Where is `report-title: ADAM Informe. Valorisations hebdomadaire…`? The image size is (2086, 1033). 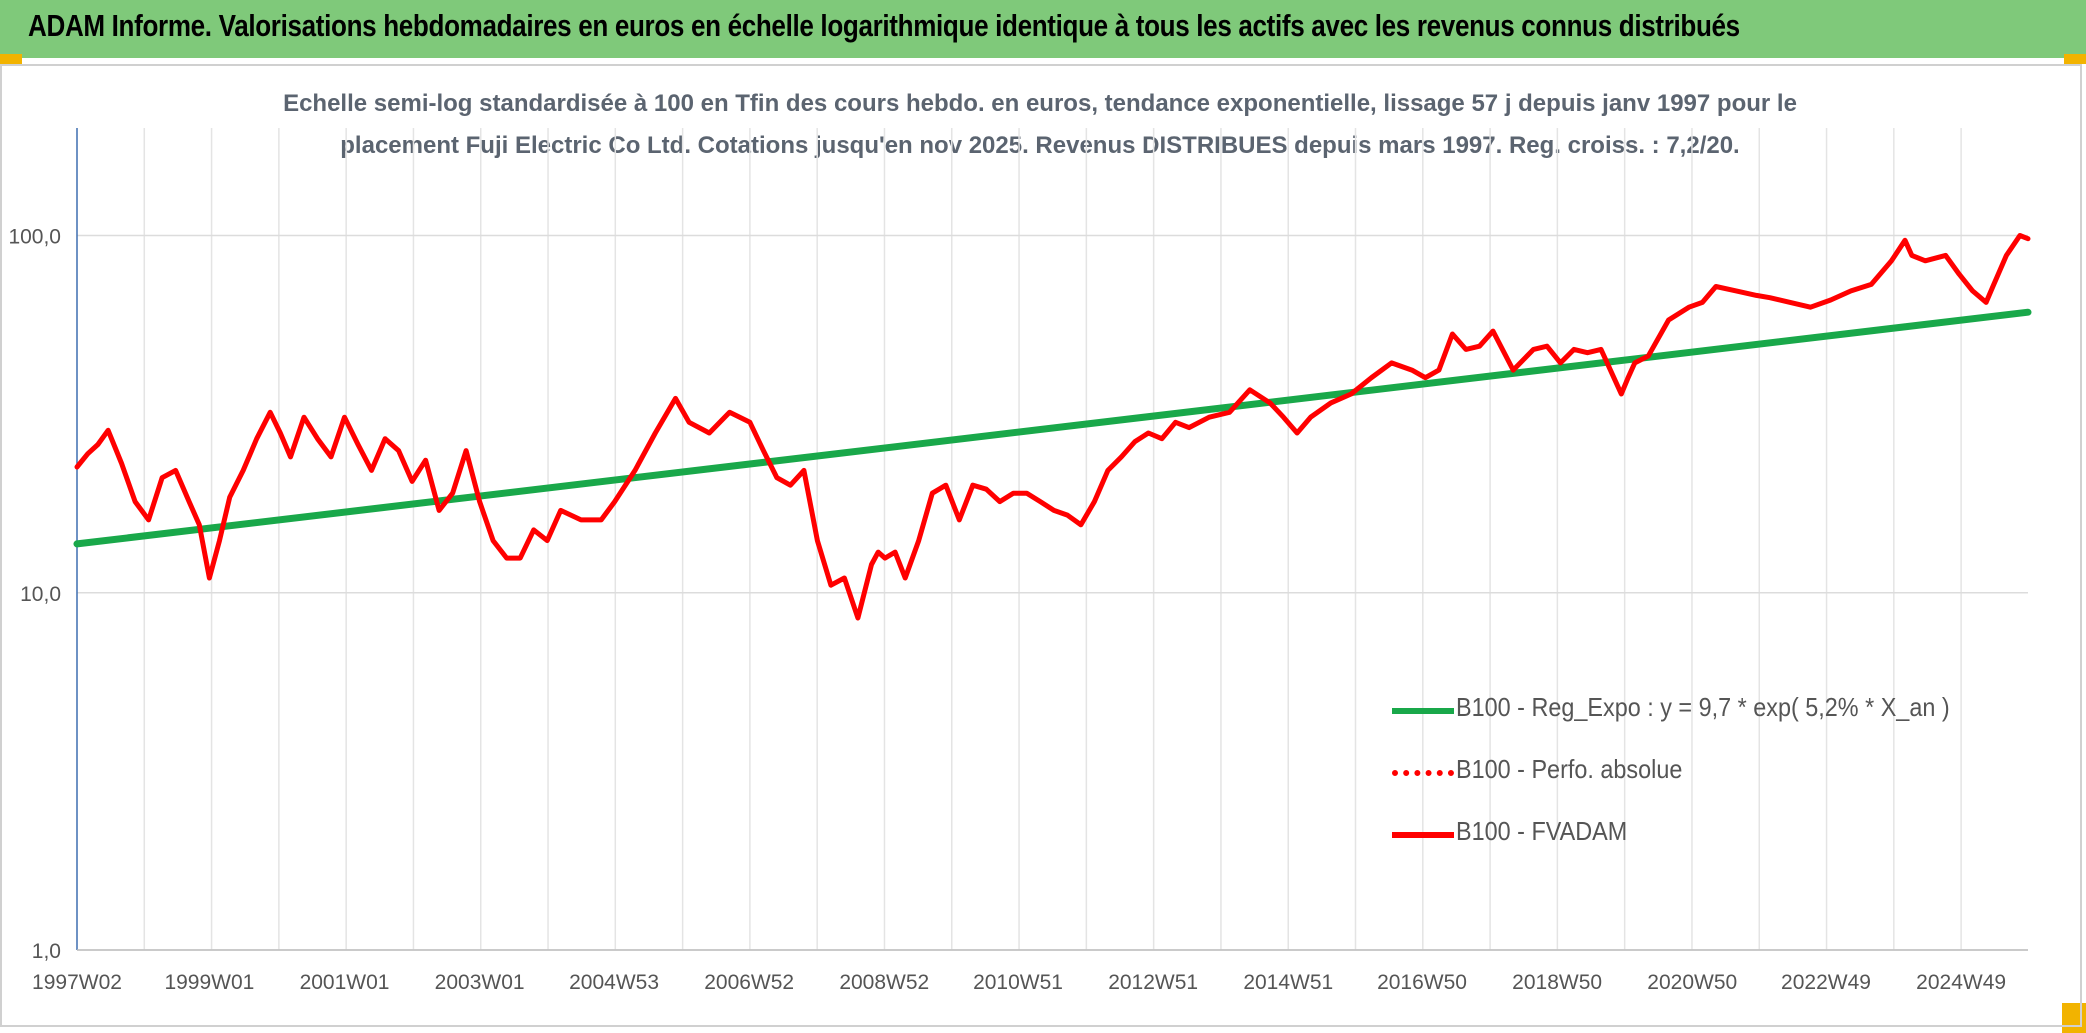
report-title: ADAM Informe. Valorisations hebdomadaire… is located at coordinates (884, 25).